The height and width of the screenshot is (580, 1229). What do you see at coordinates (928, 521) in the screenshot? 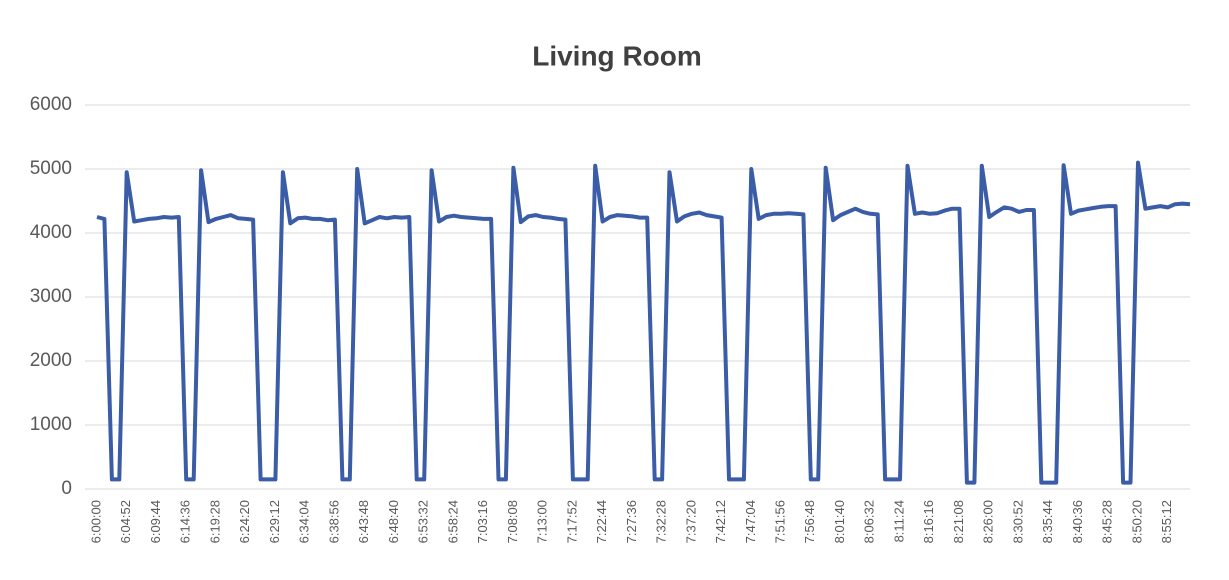
I see `x-tick-label: 8:16:16` at bounding box center [928, 521].